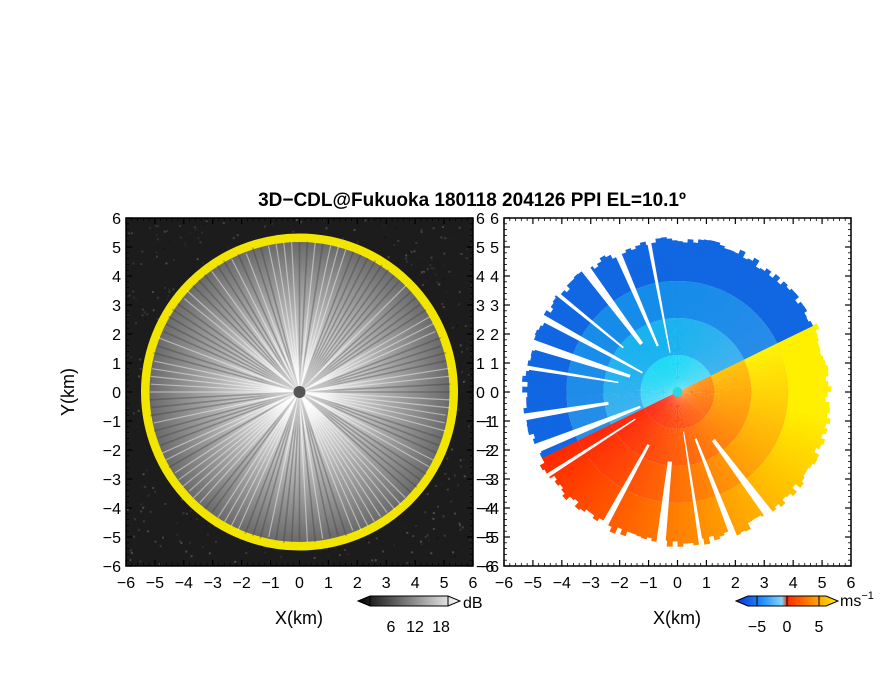  I want to click on x-tick-label: 3, so click(386, 583).